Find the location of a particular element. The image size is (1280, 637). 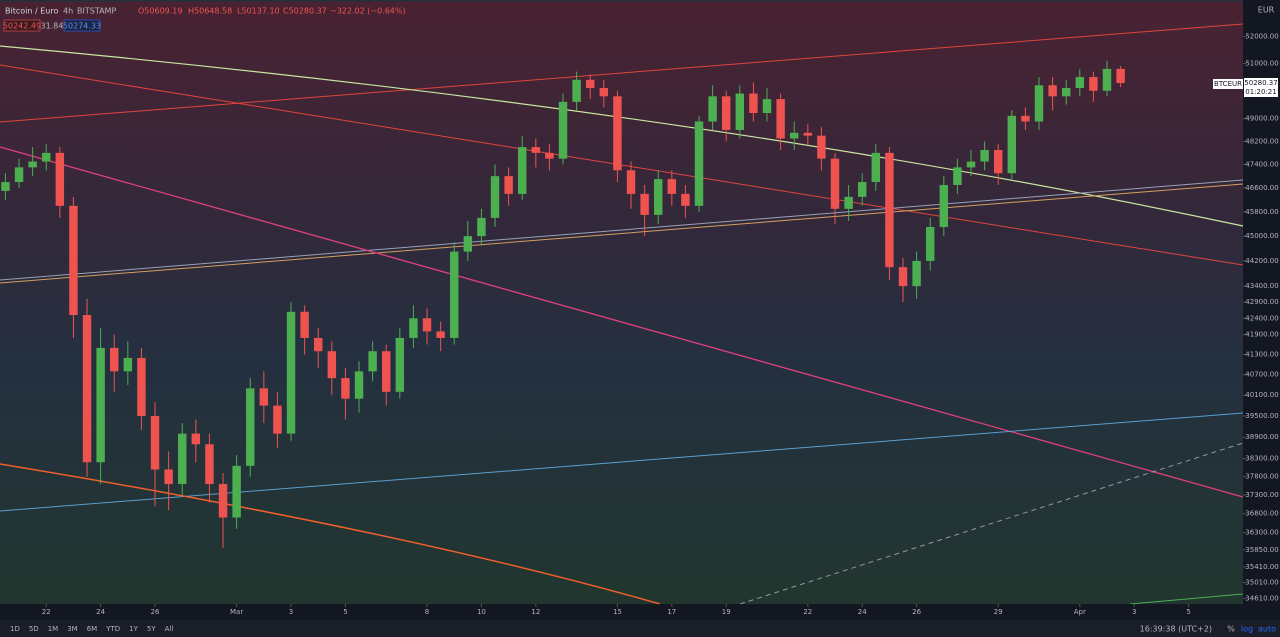

x-tick-label: 29 is located at coordinates (998, 612).